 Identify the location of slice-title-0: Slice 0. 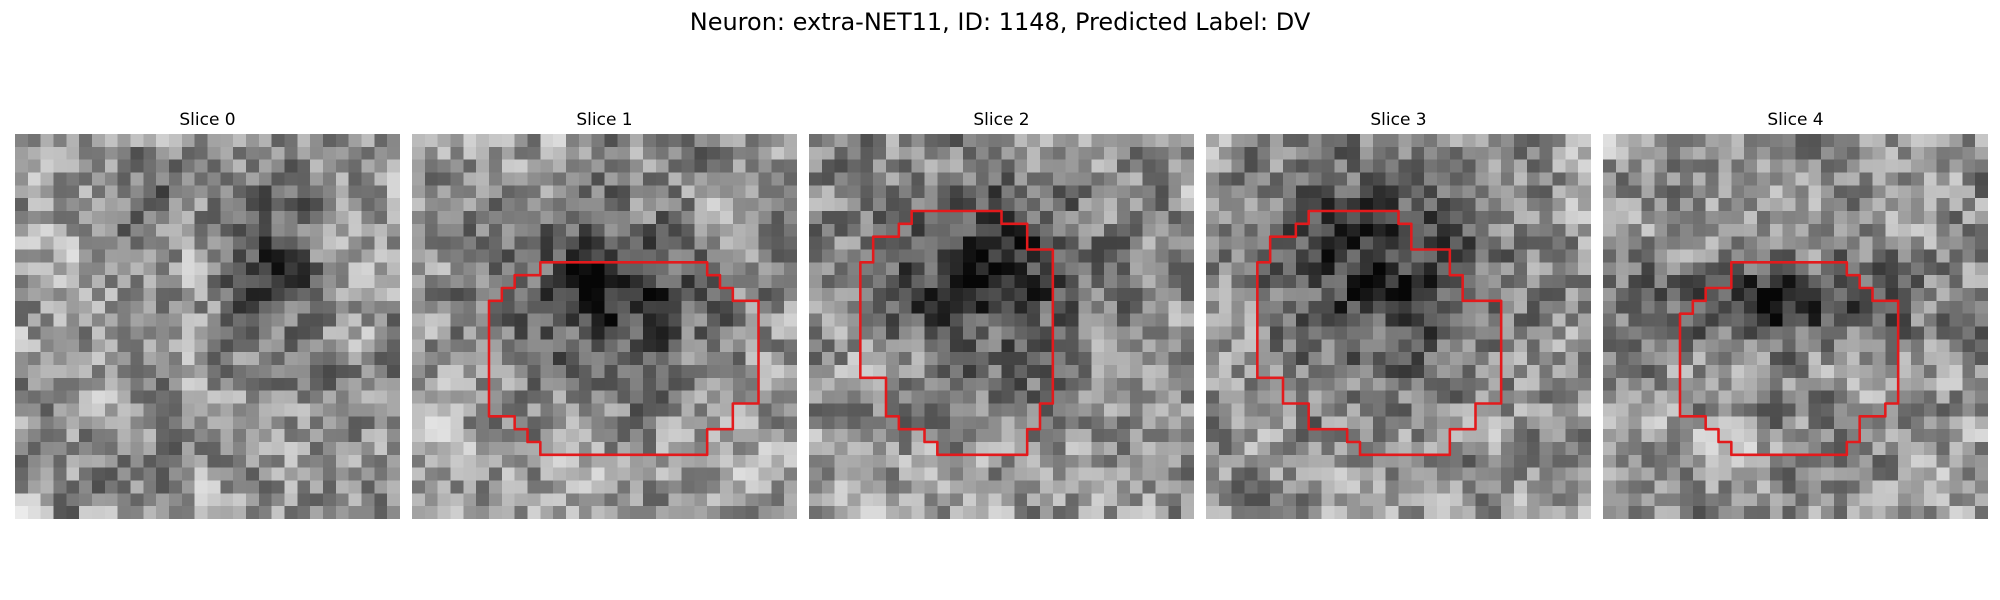
(207, 120).